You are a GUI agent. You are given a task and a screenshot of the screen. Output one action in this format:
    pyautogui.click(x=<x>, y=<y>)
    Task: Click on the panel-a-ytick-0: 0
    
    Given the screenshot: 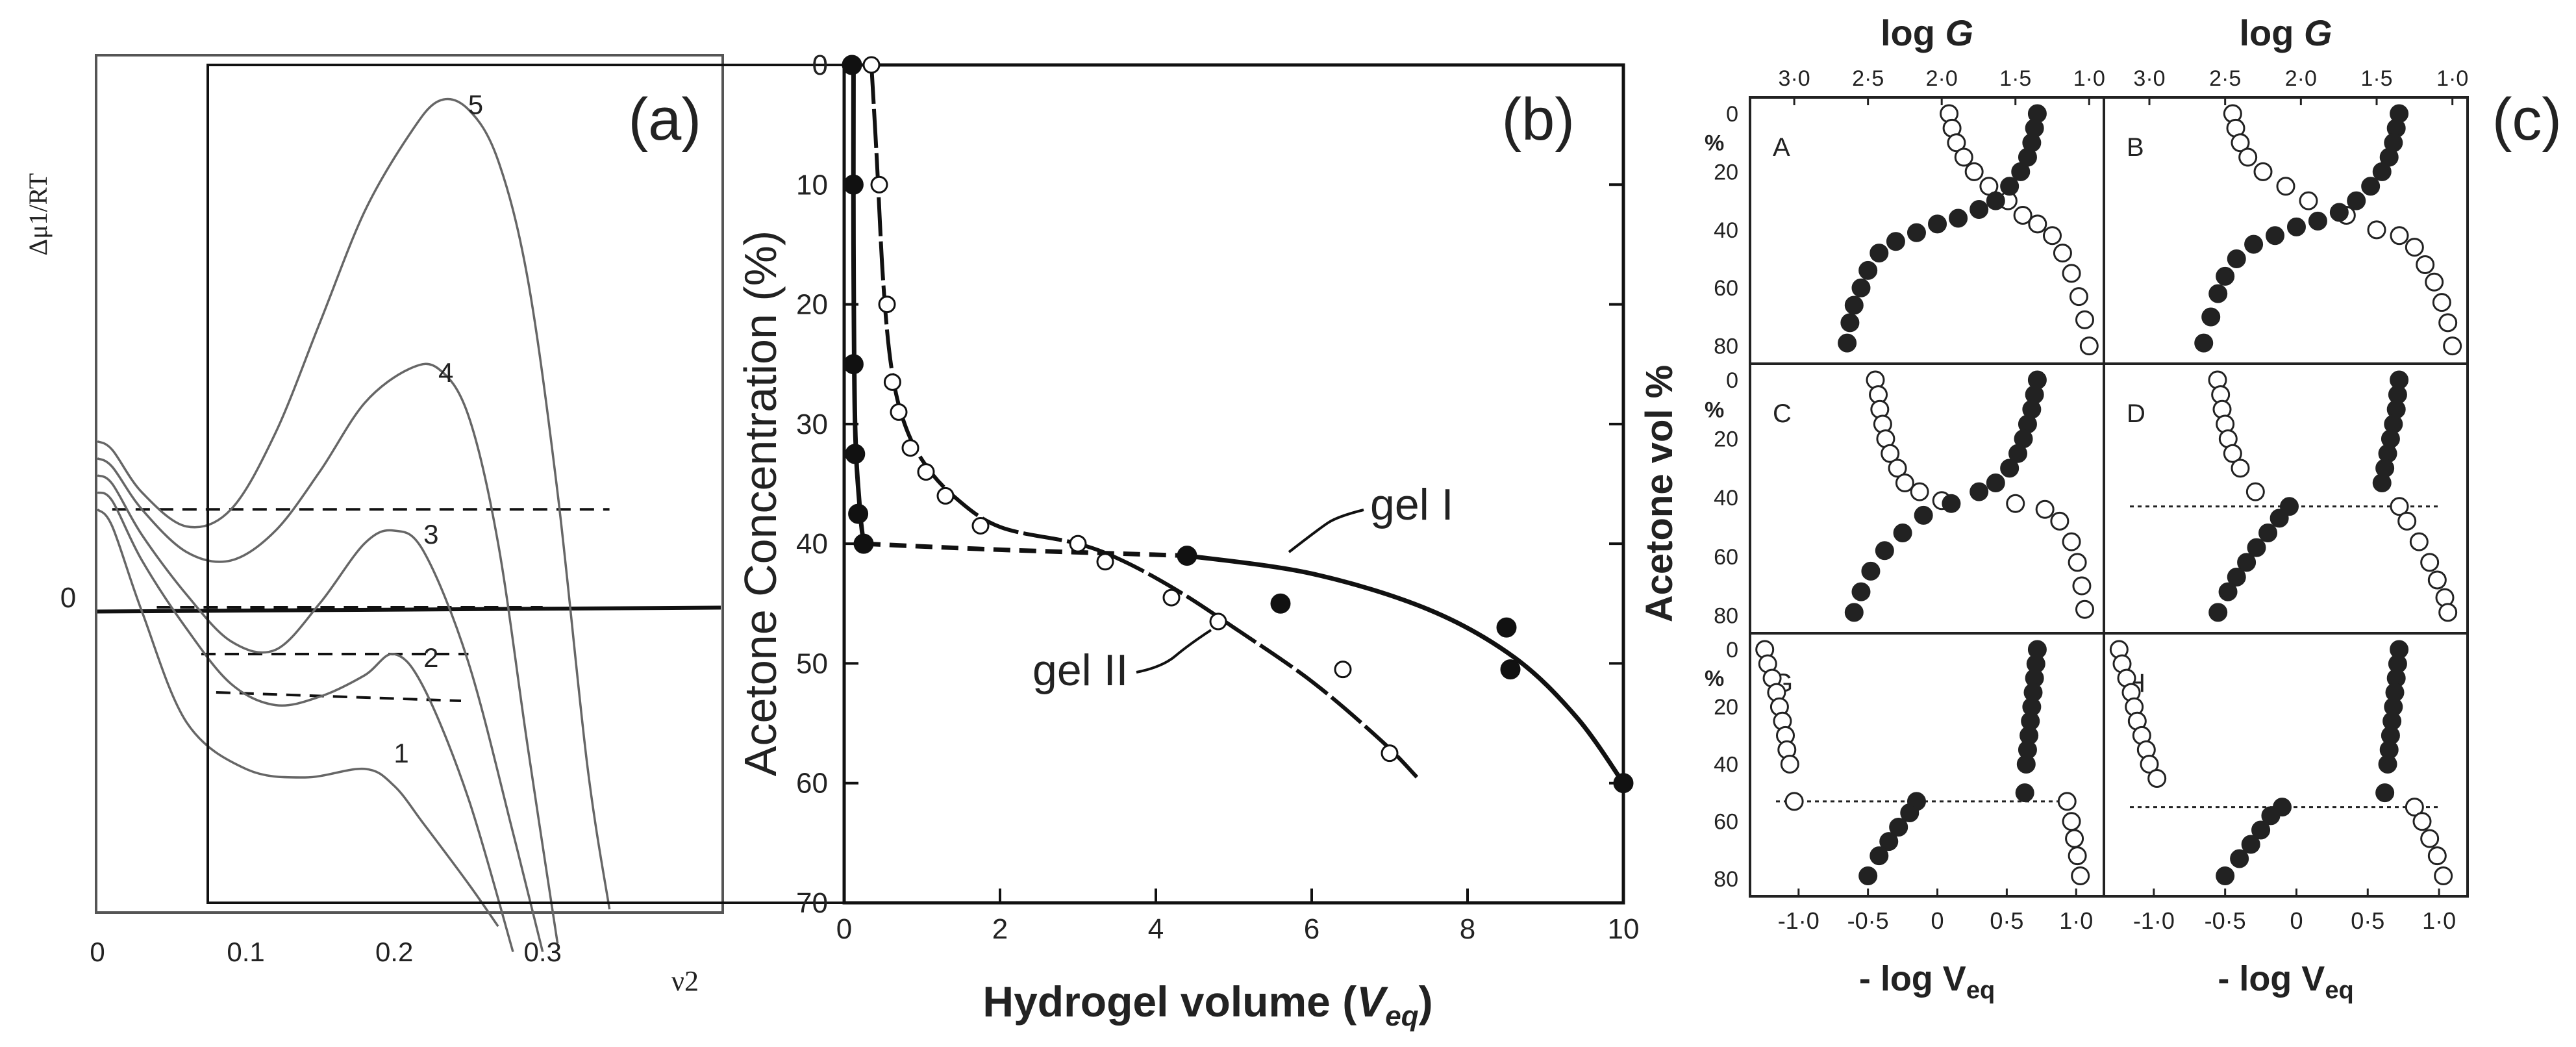 What is the action you would take?
    pyautogui.click(x=68, y=598)
    